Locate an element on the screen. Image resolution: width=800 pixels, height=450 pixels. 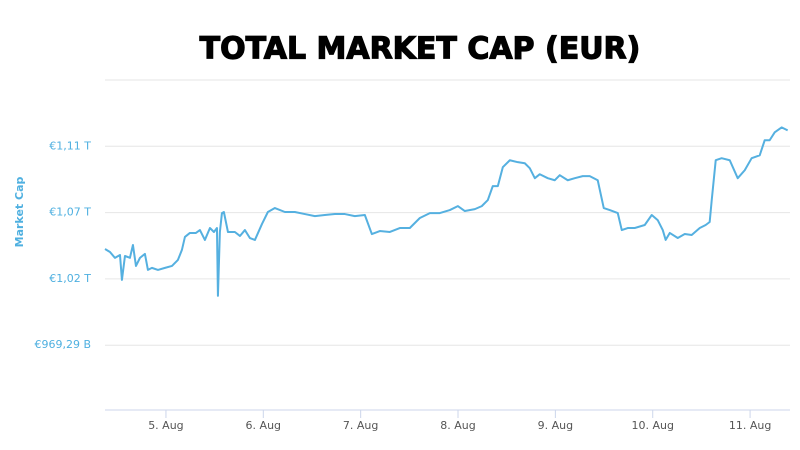
y-tick-label: €1,11 T is located at coordinates (70, 145).